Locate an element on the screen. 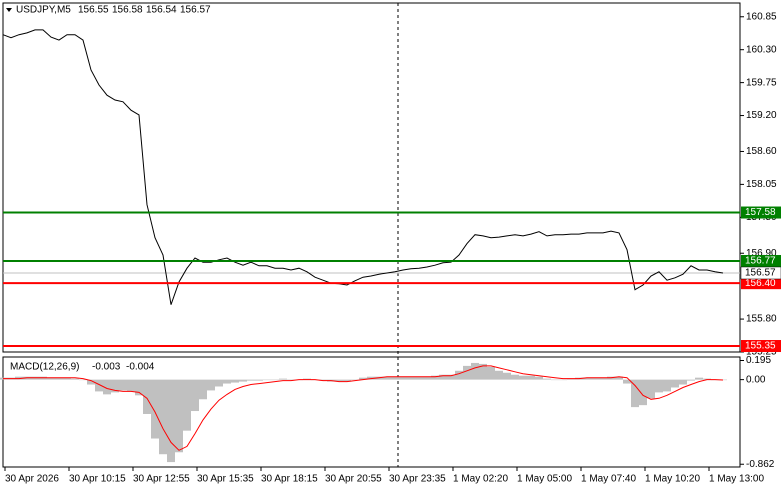 The width and height of the screenshot is (781, 489). x-tick-label: 30 Apr 2026 is located at coordinates (32, 479).